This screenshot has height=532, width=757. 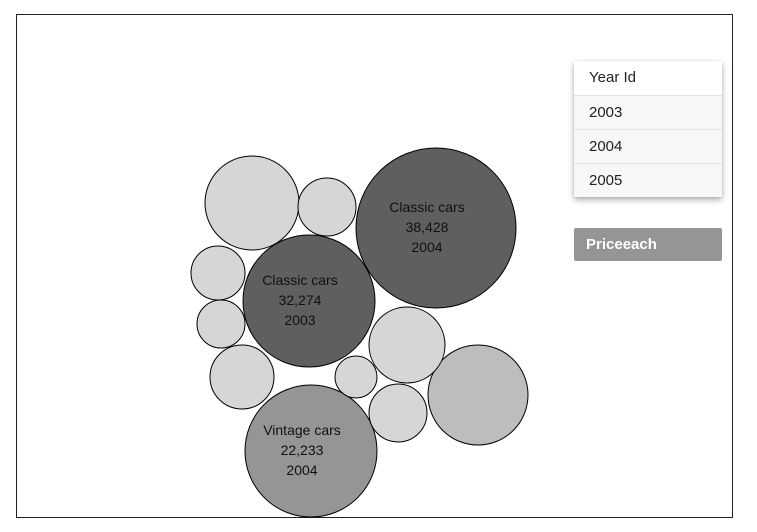 I want to click on year-legend: Year Id 2003 2004 2005, so click(x=648, y=129).